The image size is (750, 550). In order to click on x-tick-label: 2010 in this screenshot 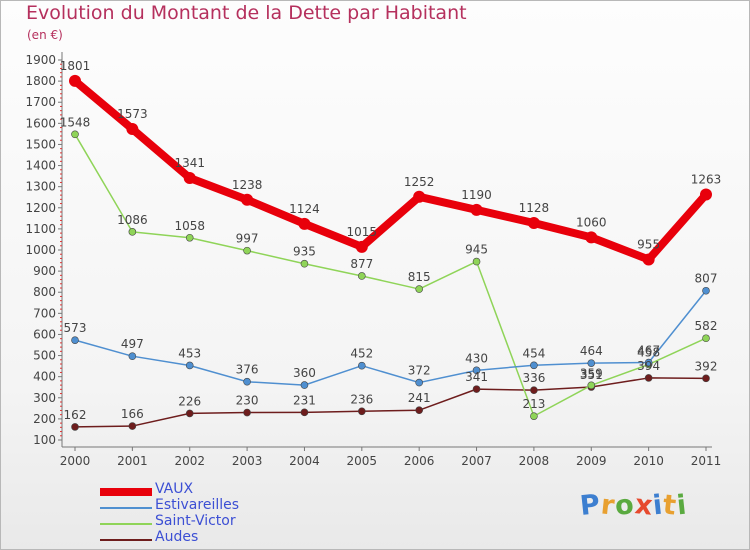, I will do `click(648, 461)`.